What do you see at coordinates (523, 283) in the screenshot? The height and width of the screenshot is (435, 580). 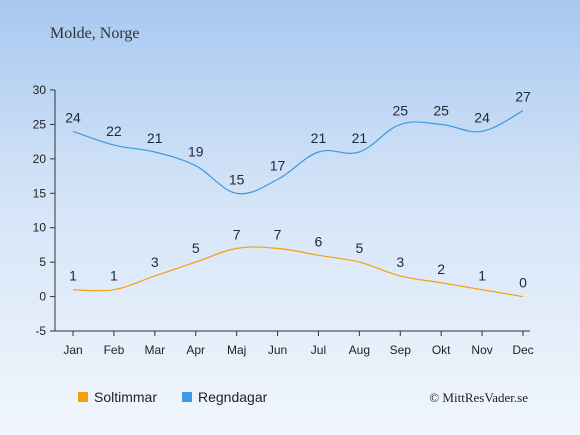 I see `data-label-soltimmar: 0` at bounding box center [523, 283].